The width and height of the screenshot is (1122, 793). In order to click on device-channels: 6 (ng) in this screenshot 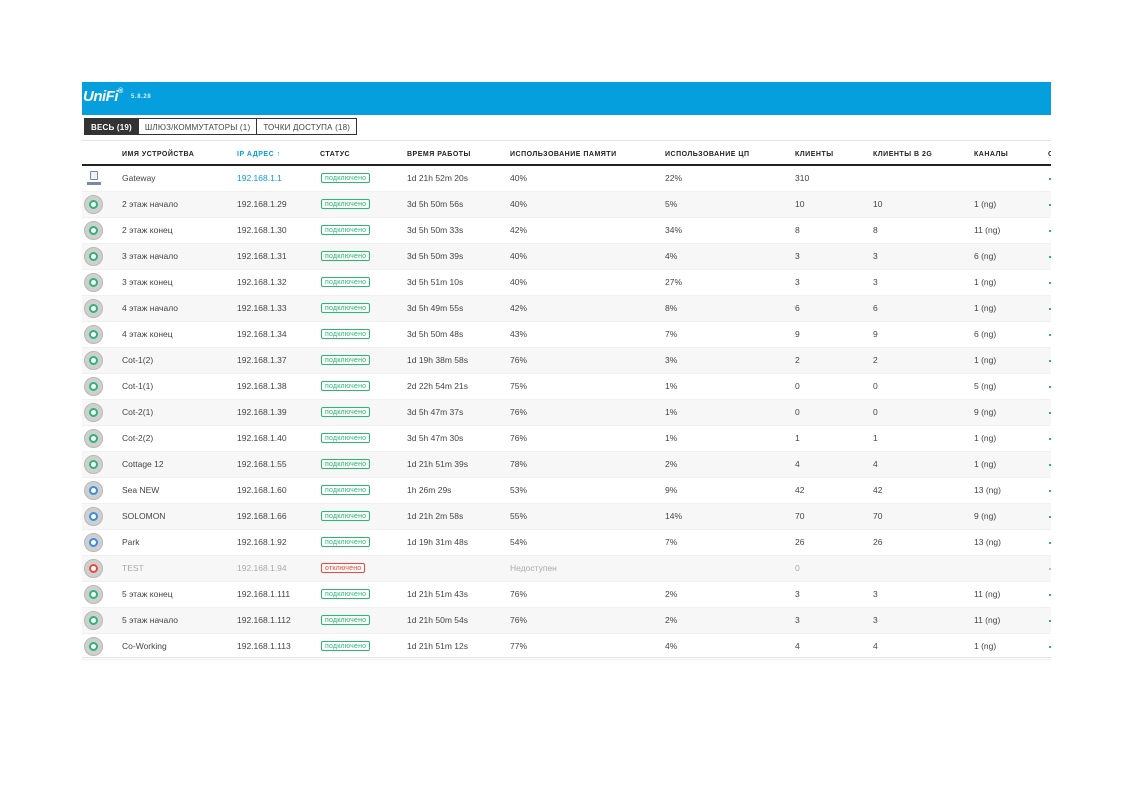, I will do `click(985, 256)`.